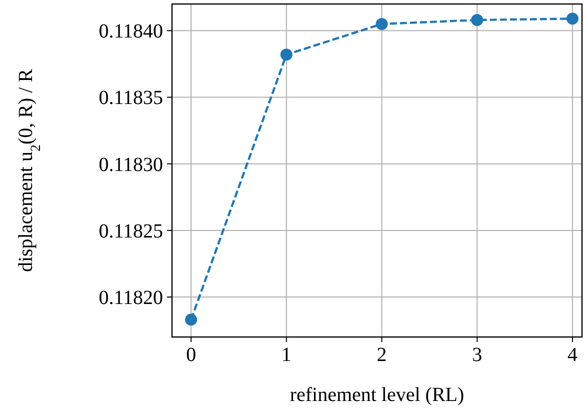 This screenshot has width=586, height=415. What do you see at coordinates (130, 165) in the screenshot?
I see `y-tick-label: 0.11830` at bounding box center [130, 165].